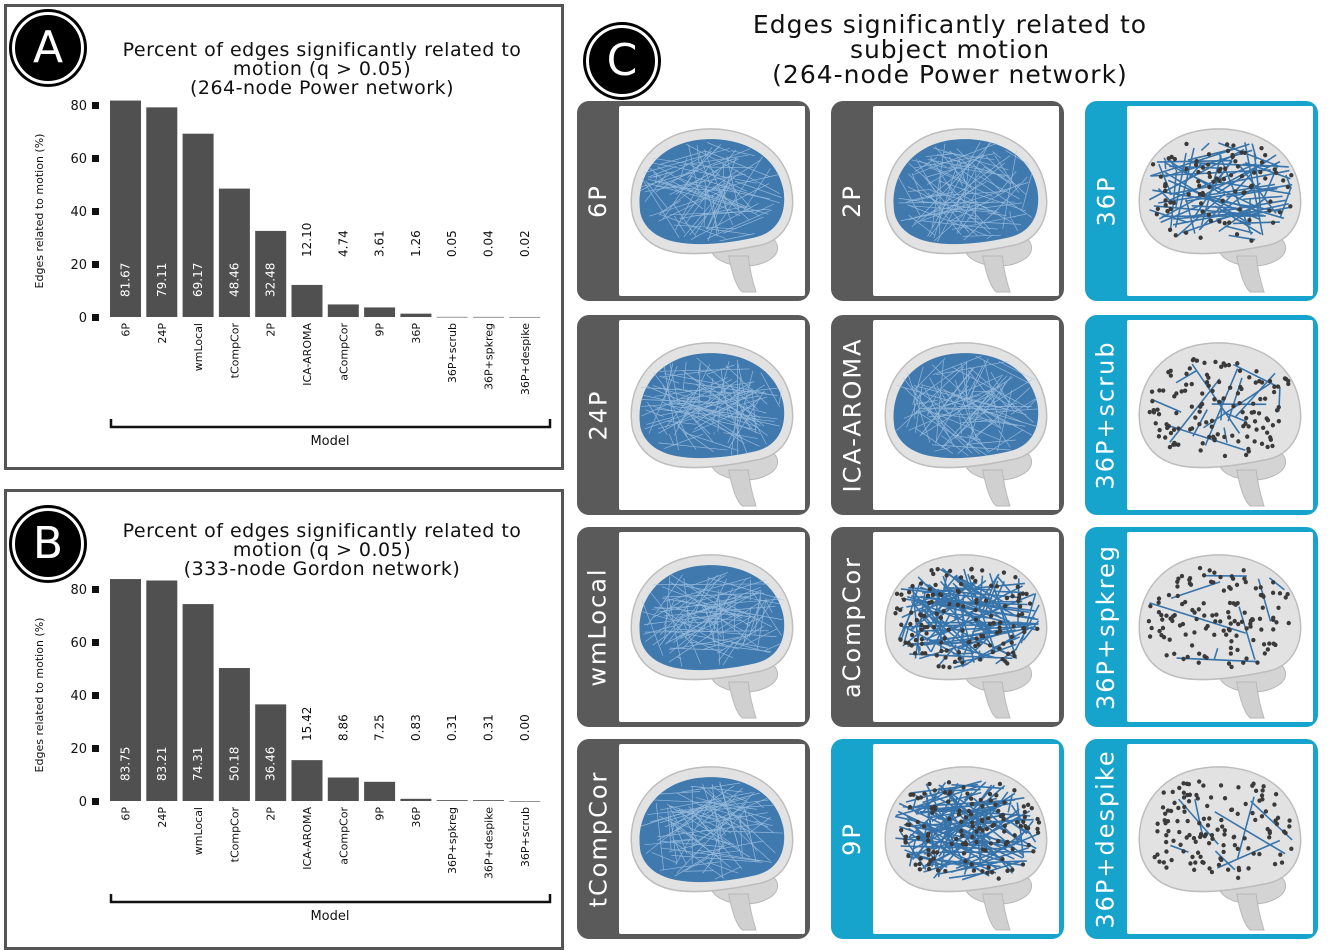 This screenshot has height=951, width=1333. What do you see at coordinates (598, 201) in the screenshot?
I see `tile-label: 6P` at bounding box center [598, 201].